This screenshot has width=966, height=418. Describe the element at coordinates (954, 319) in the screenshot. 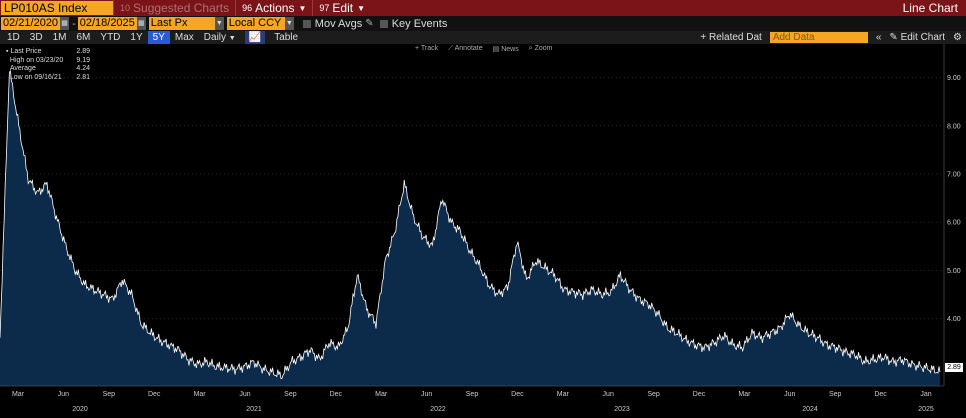

I see `y-tick-label: 4.00` at that location.